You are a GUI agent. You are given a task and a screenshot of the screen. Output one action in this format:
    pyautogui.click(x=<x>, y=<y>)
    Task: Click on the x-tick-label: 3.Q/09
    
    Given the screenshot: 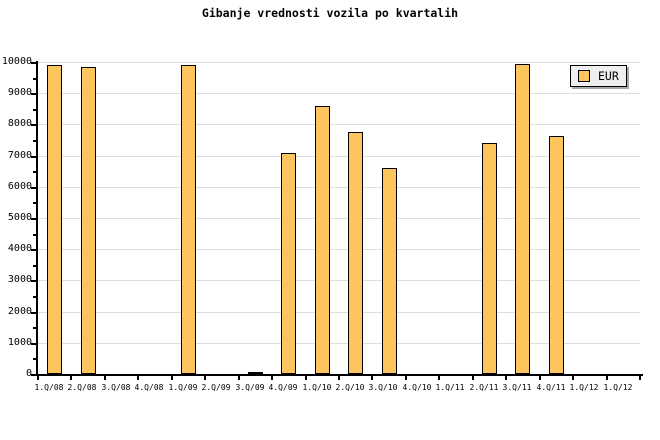 What is the action you would take?
    pyautogui.click(x=250, y=387)
    